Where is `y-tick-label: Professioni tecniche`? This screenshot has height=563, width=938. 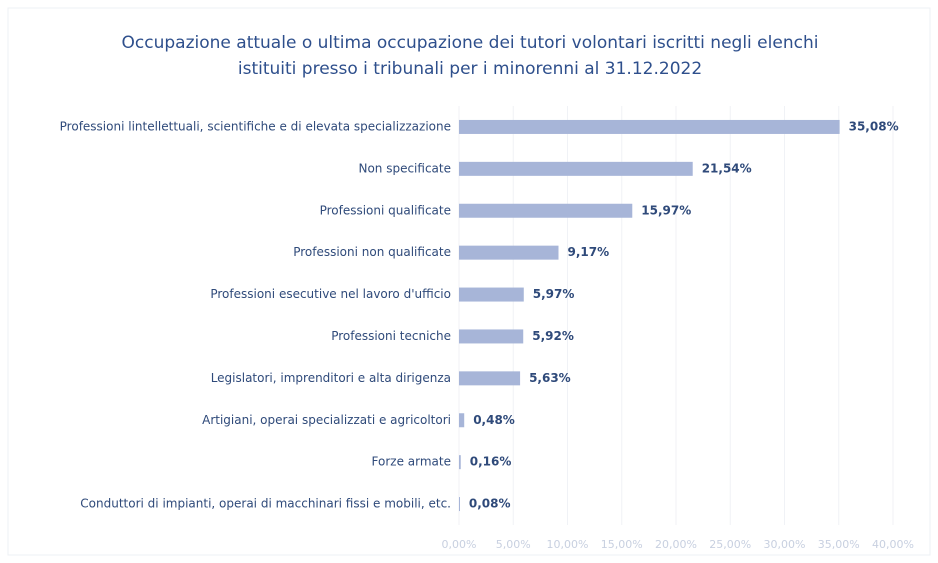
y-tick-label: Professioni tecniche is located at coordinates (391, 336).